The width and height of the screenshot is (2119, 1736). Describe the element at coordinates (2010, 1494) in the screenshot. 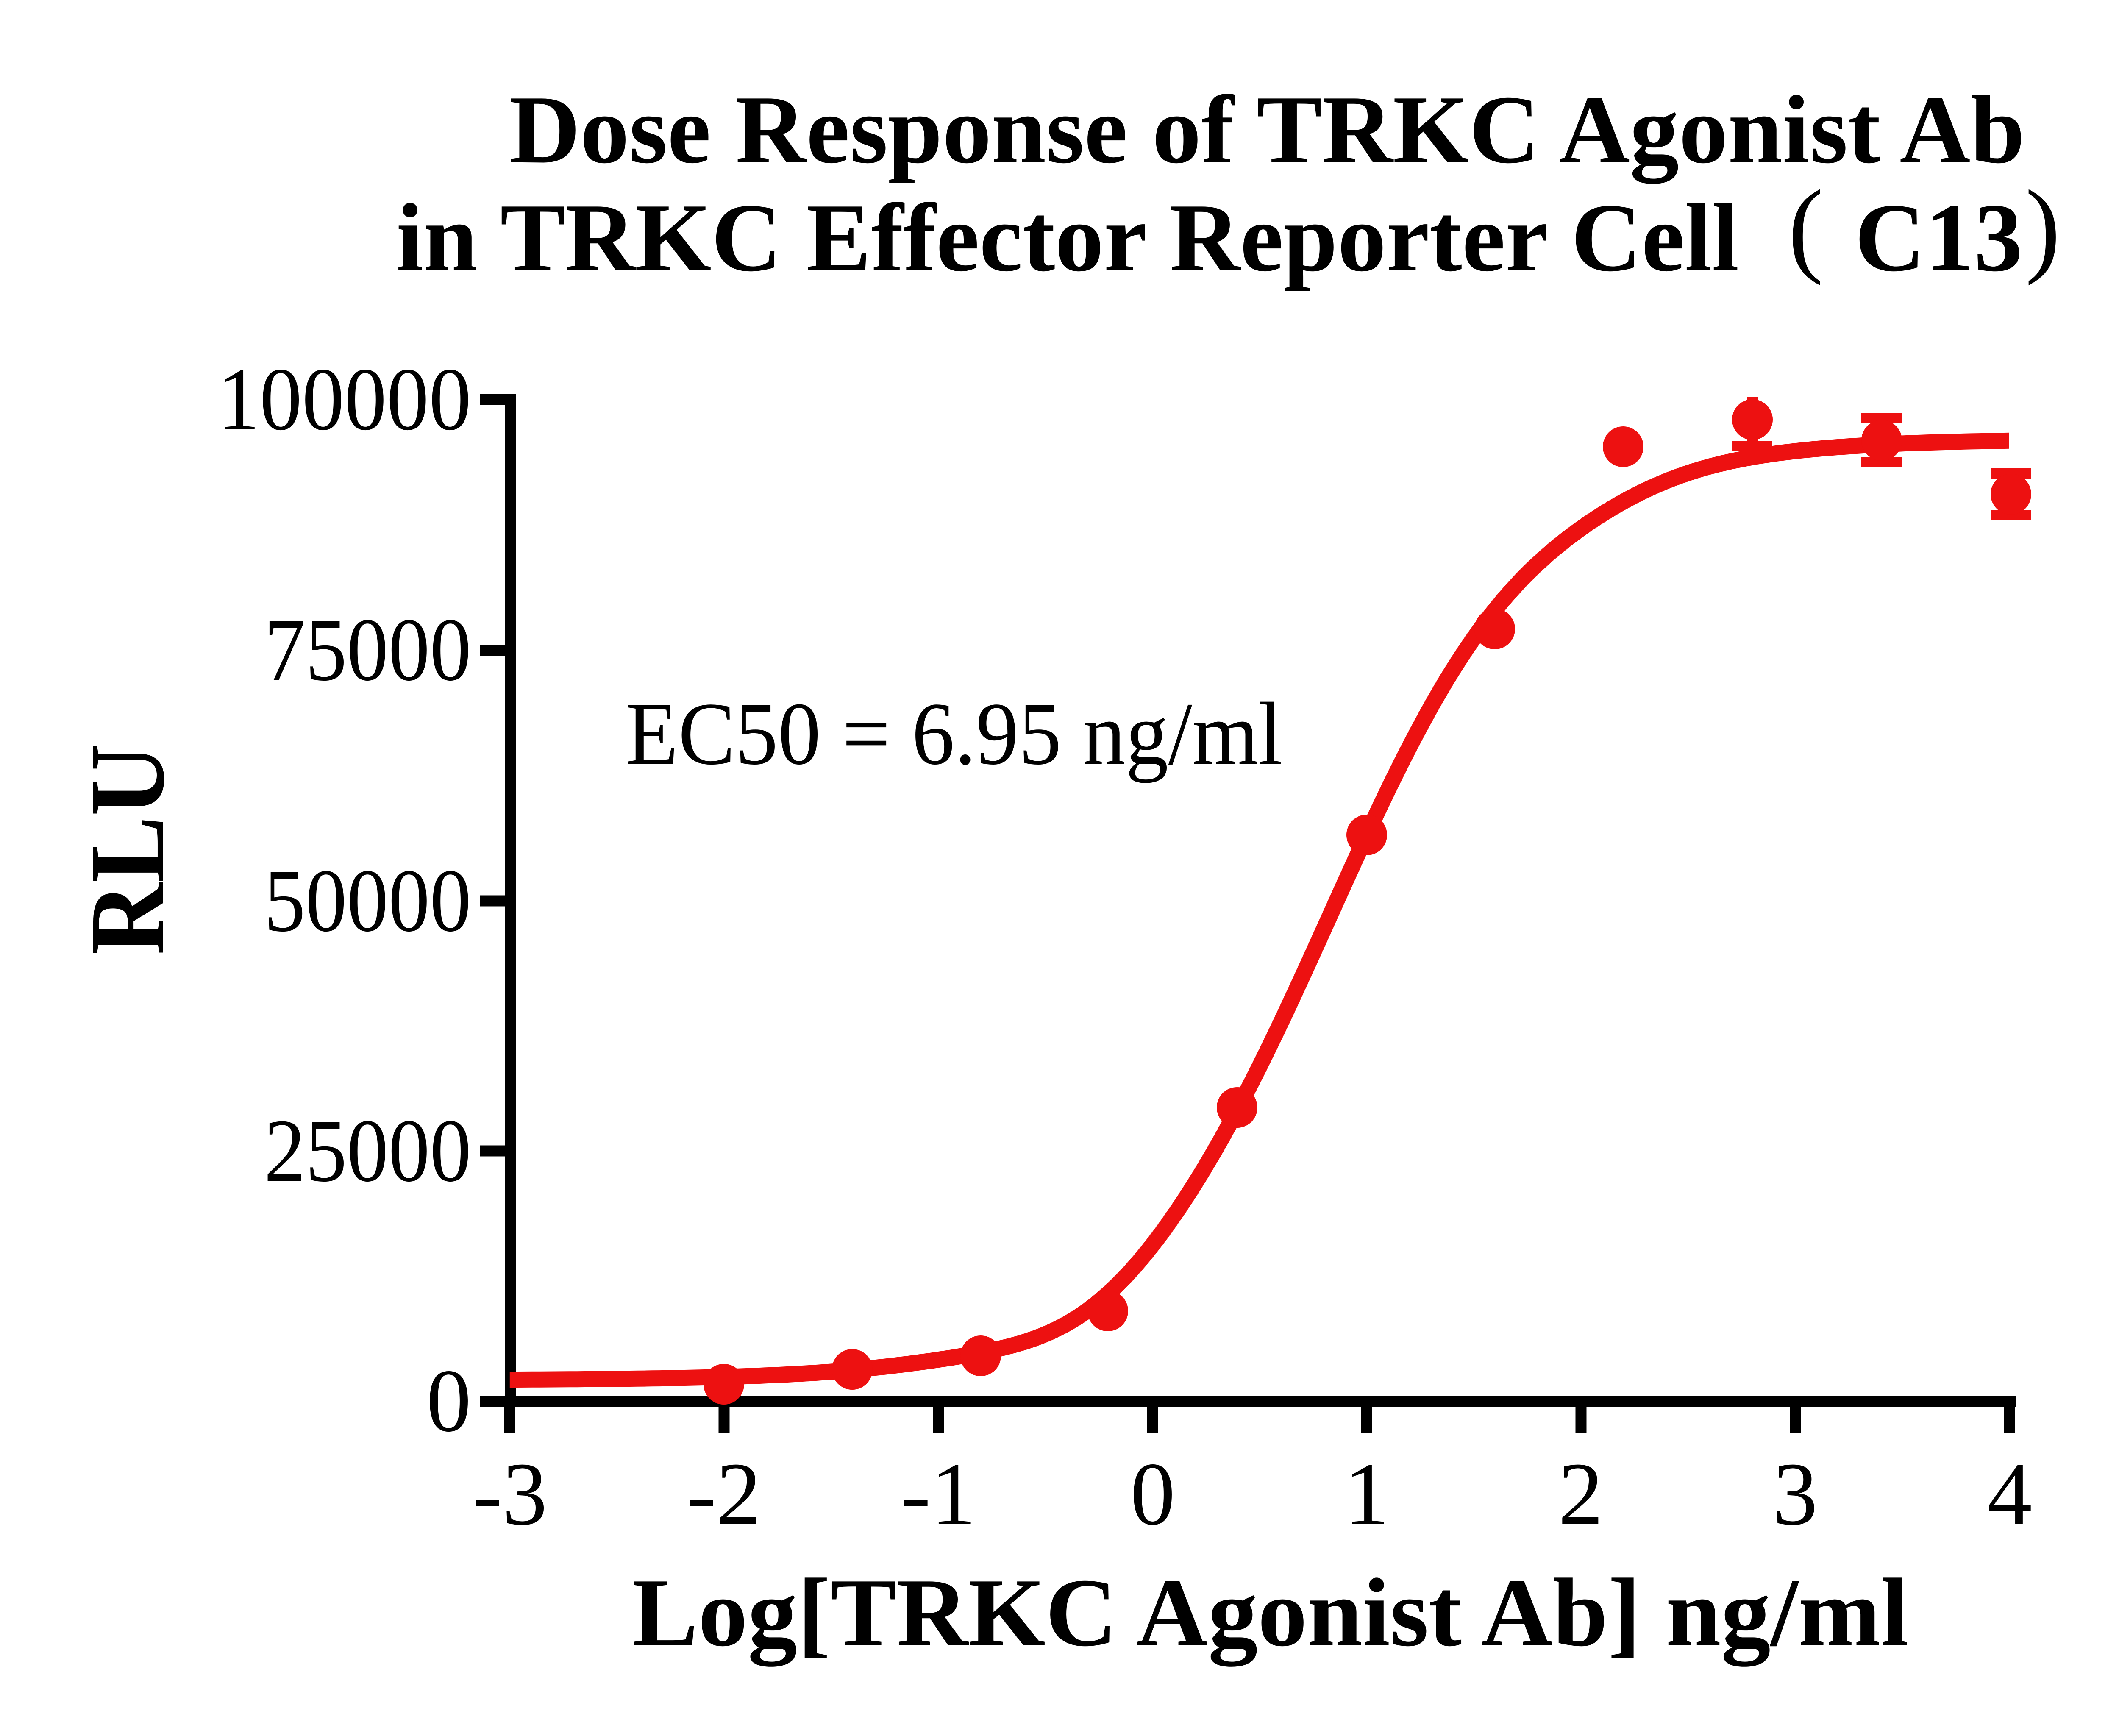

I see `svg-text: 4` at that location.